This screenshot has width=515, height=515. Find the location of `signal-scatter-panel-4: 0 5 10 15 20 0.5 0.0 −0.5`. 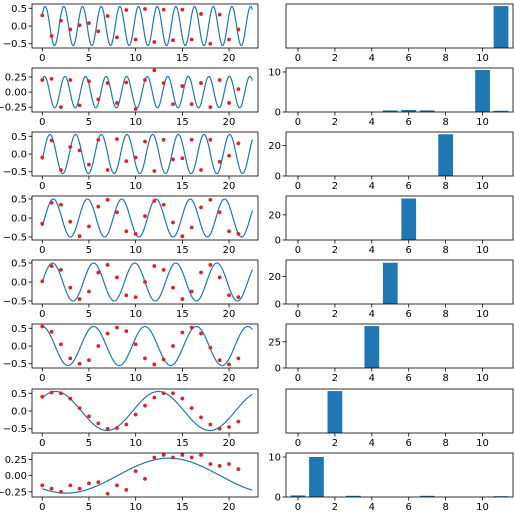

signal-scatter-panel-4: 0 5 10 15 20 0.5 0.0 −0.5 is located at coordinates (131, 225).